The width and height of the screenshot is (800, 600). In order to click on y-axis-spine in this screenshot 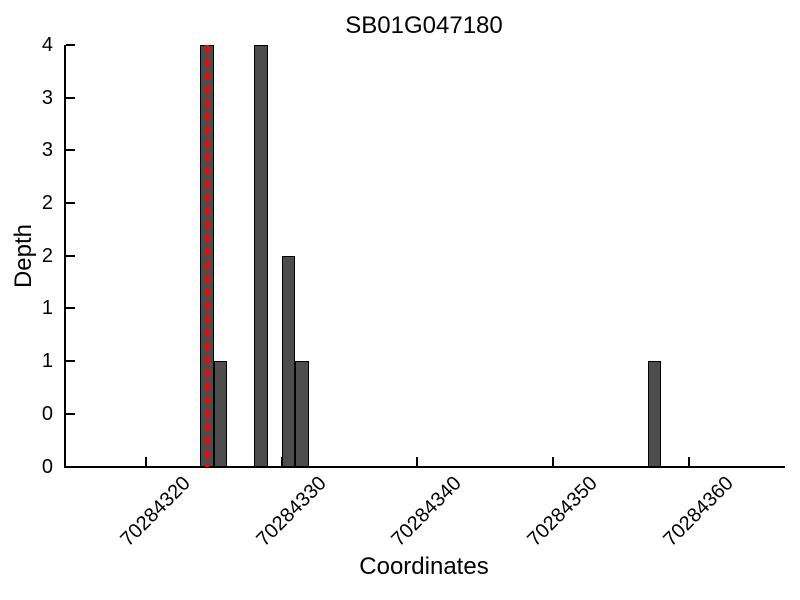, I will do `click(64, 256)`.